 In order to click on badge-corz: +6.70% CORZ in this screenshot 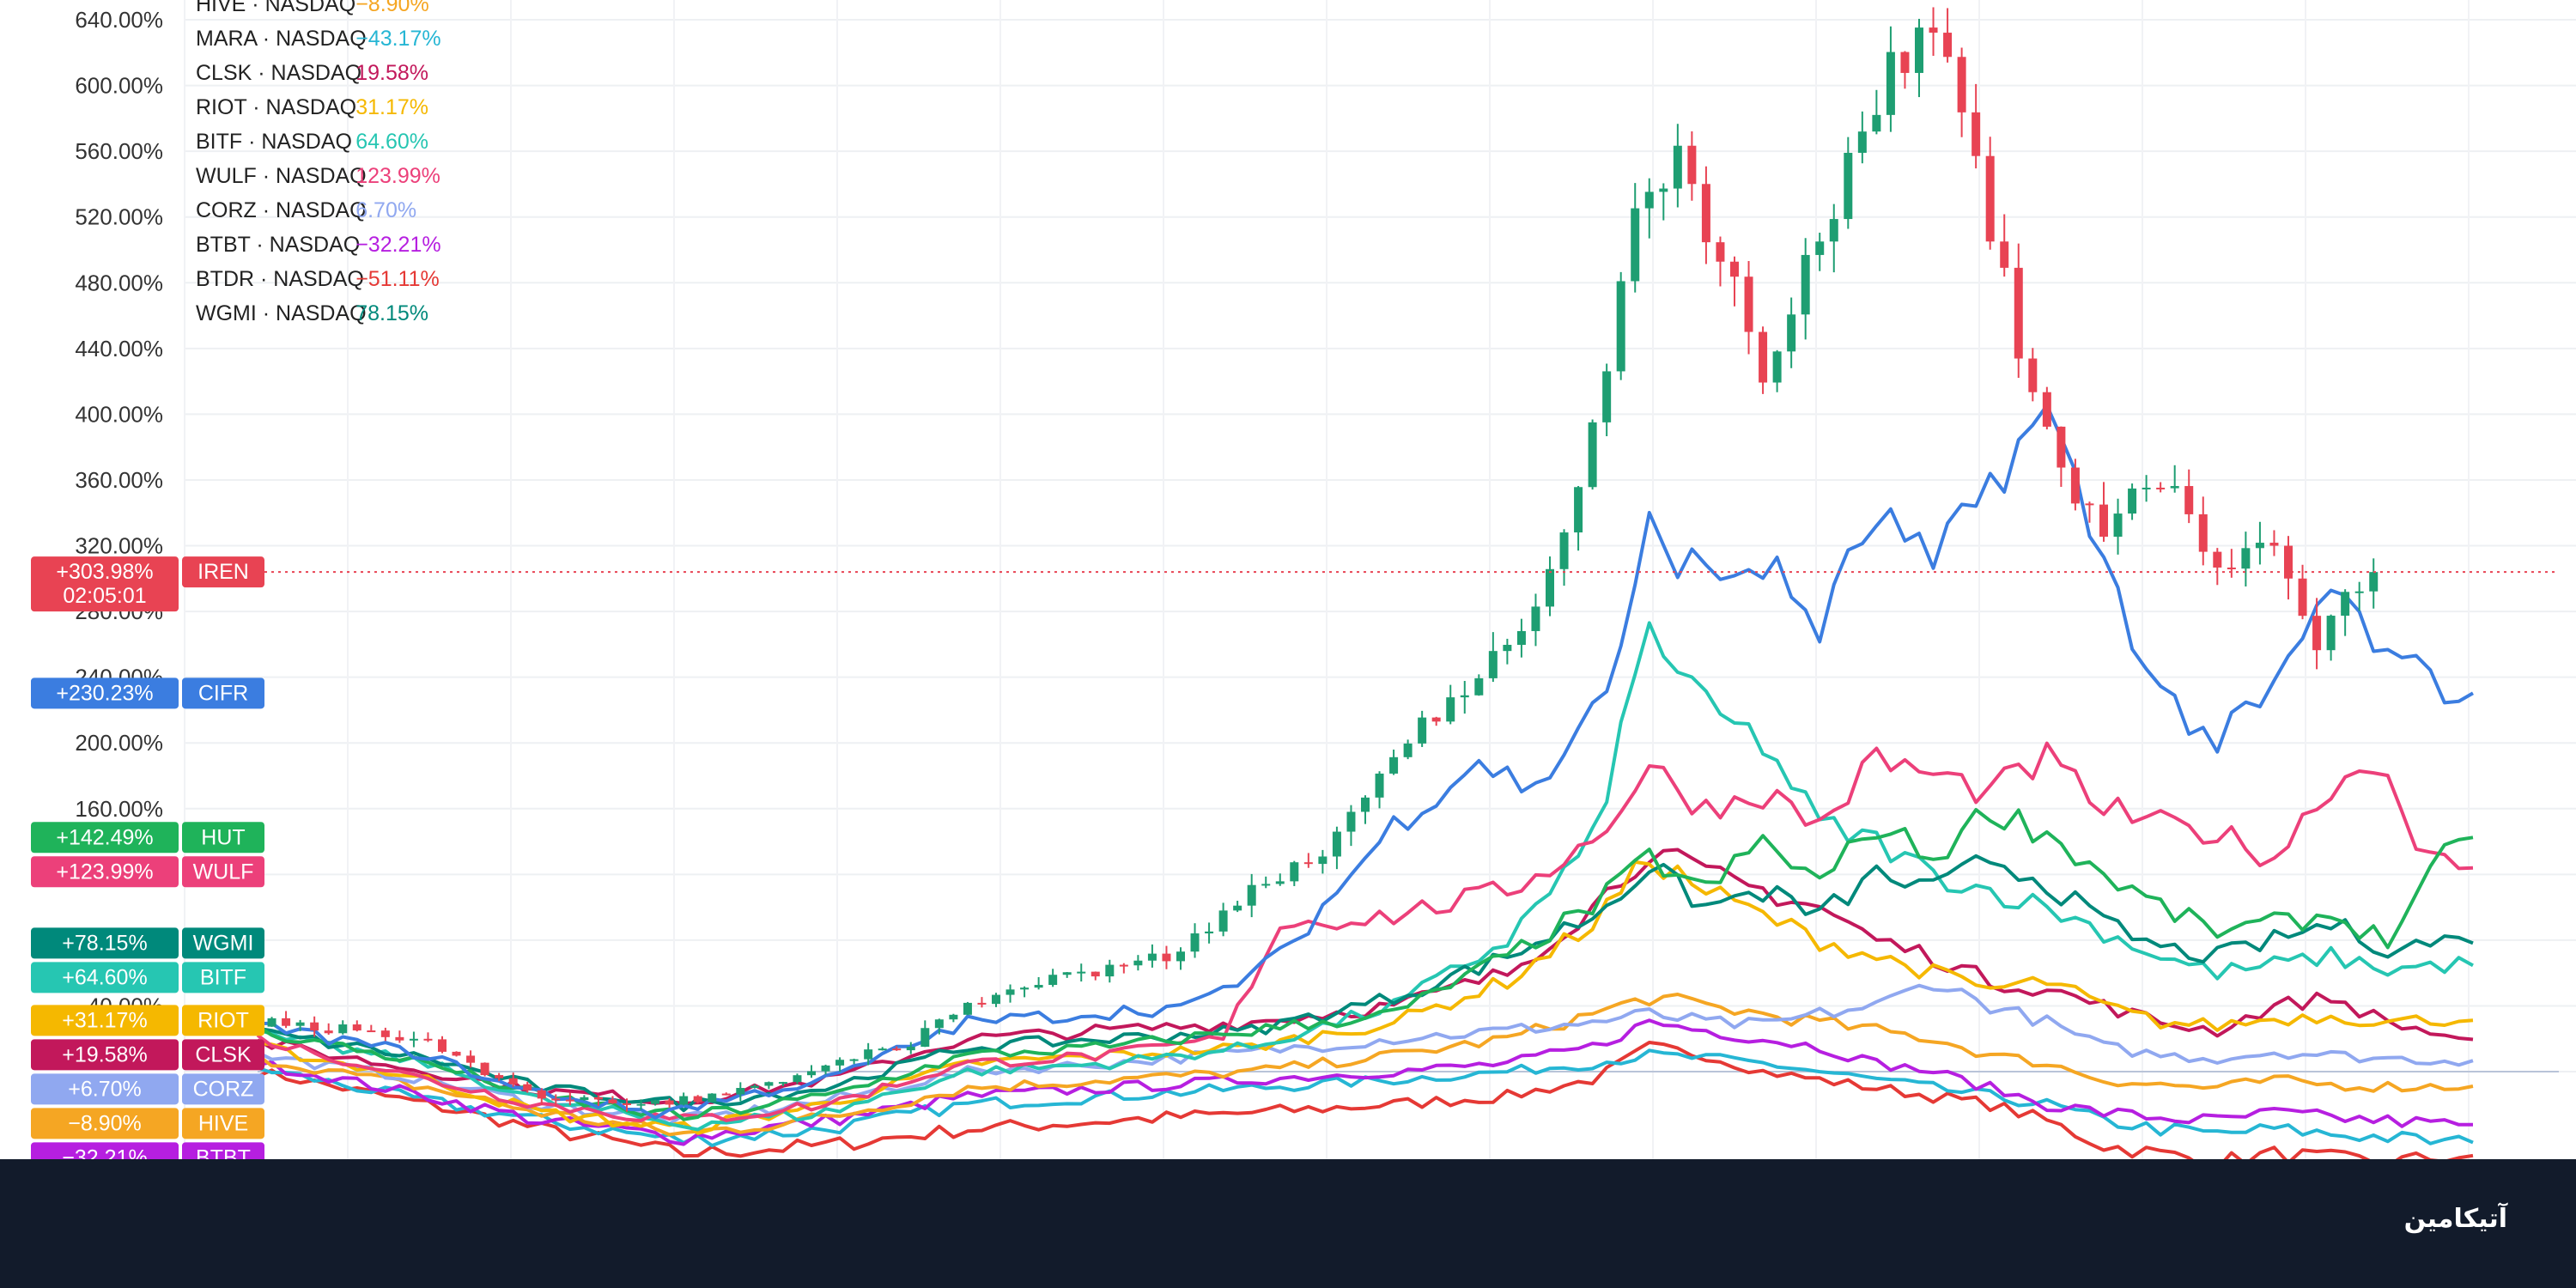, I will do `click(148, 1089)`.